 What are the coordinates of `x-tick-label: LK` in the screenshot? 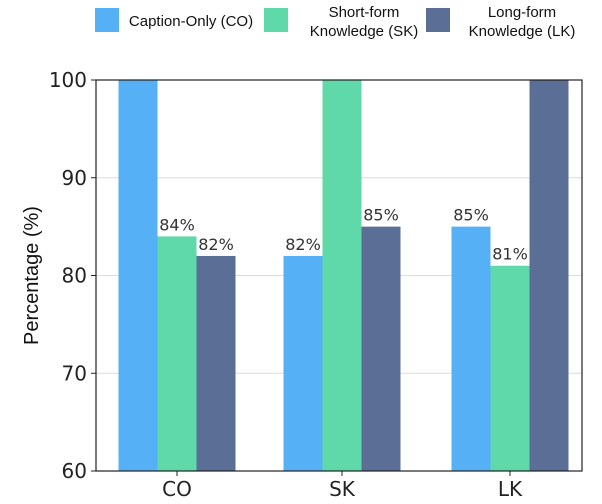 It's located at (510, 489).